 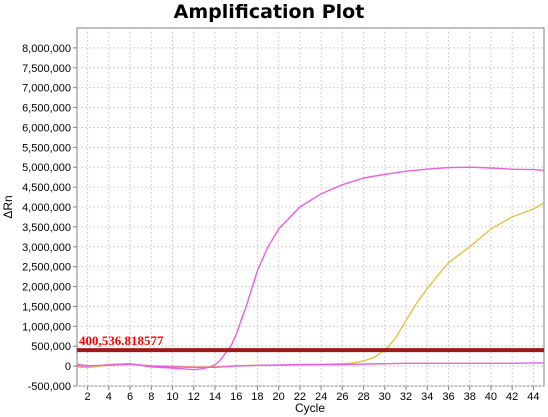 What do you see at coordinates (46, 208) in the screenshot?
I see `y-tick-label: 4,000,000` at bounding box center [46, 208].